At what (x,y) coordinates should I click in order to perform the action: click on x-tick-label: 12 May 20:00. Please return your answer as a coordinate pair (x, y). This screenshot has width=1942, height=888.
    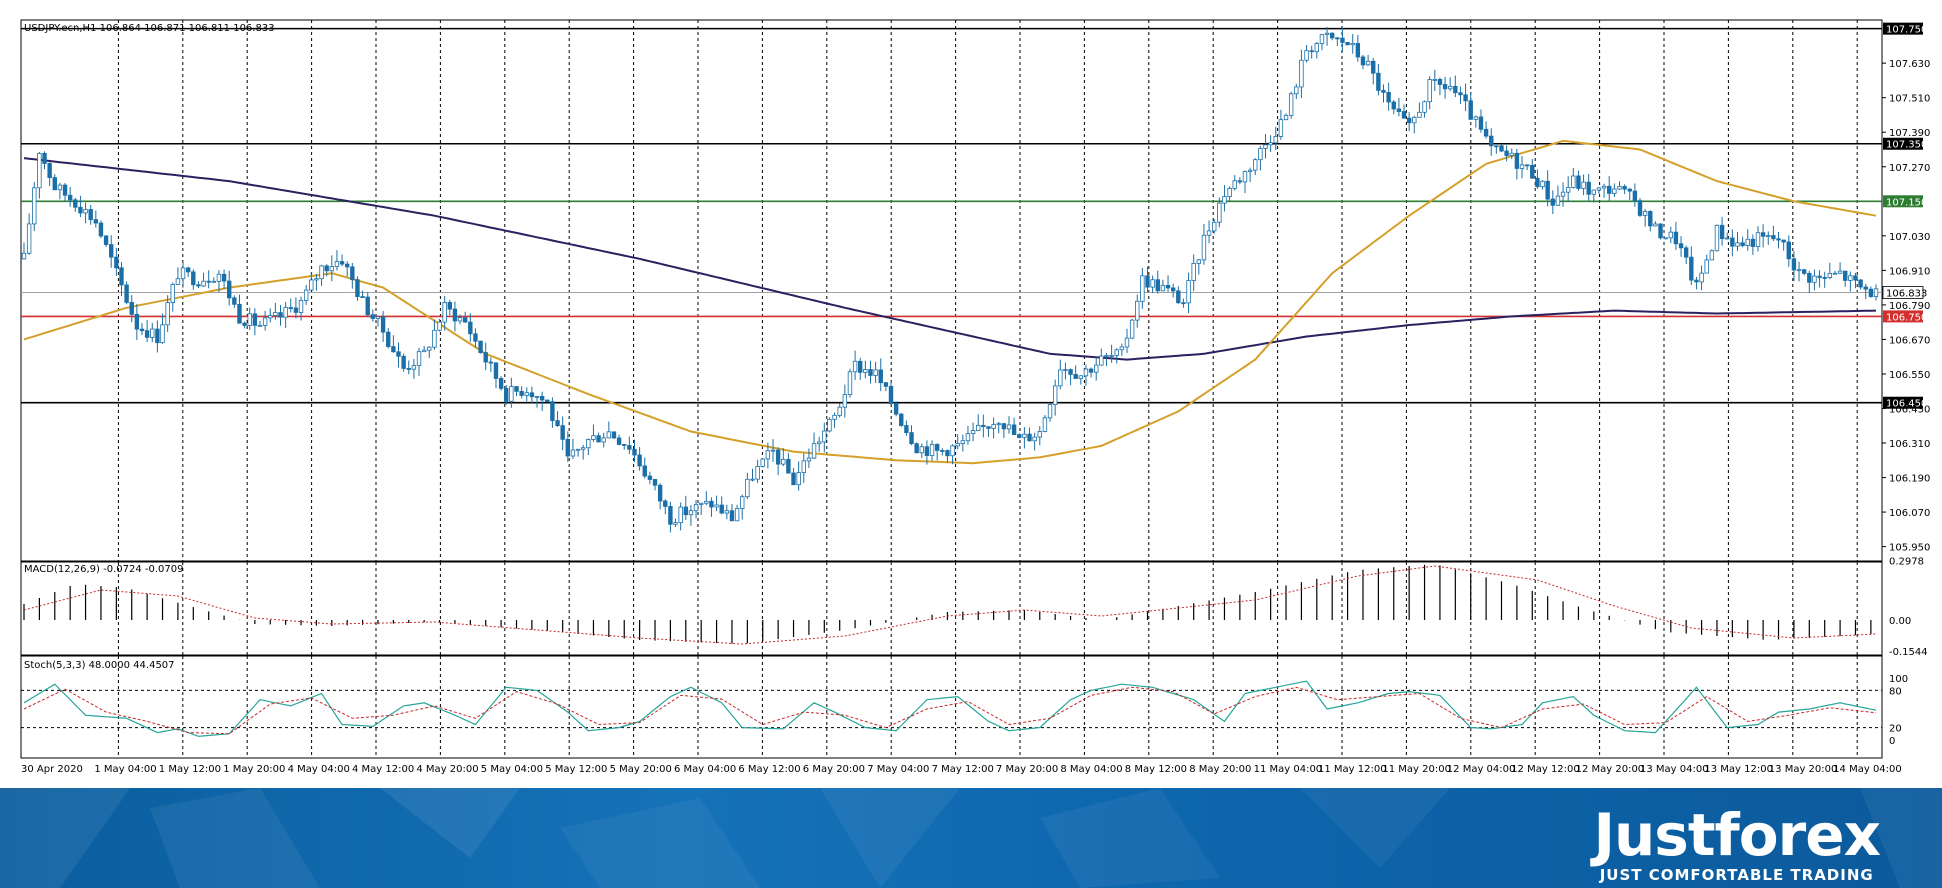
    Looking at the image, I should click on (1610, 769).